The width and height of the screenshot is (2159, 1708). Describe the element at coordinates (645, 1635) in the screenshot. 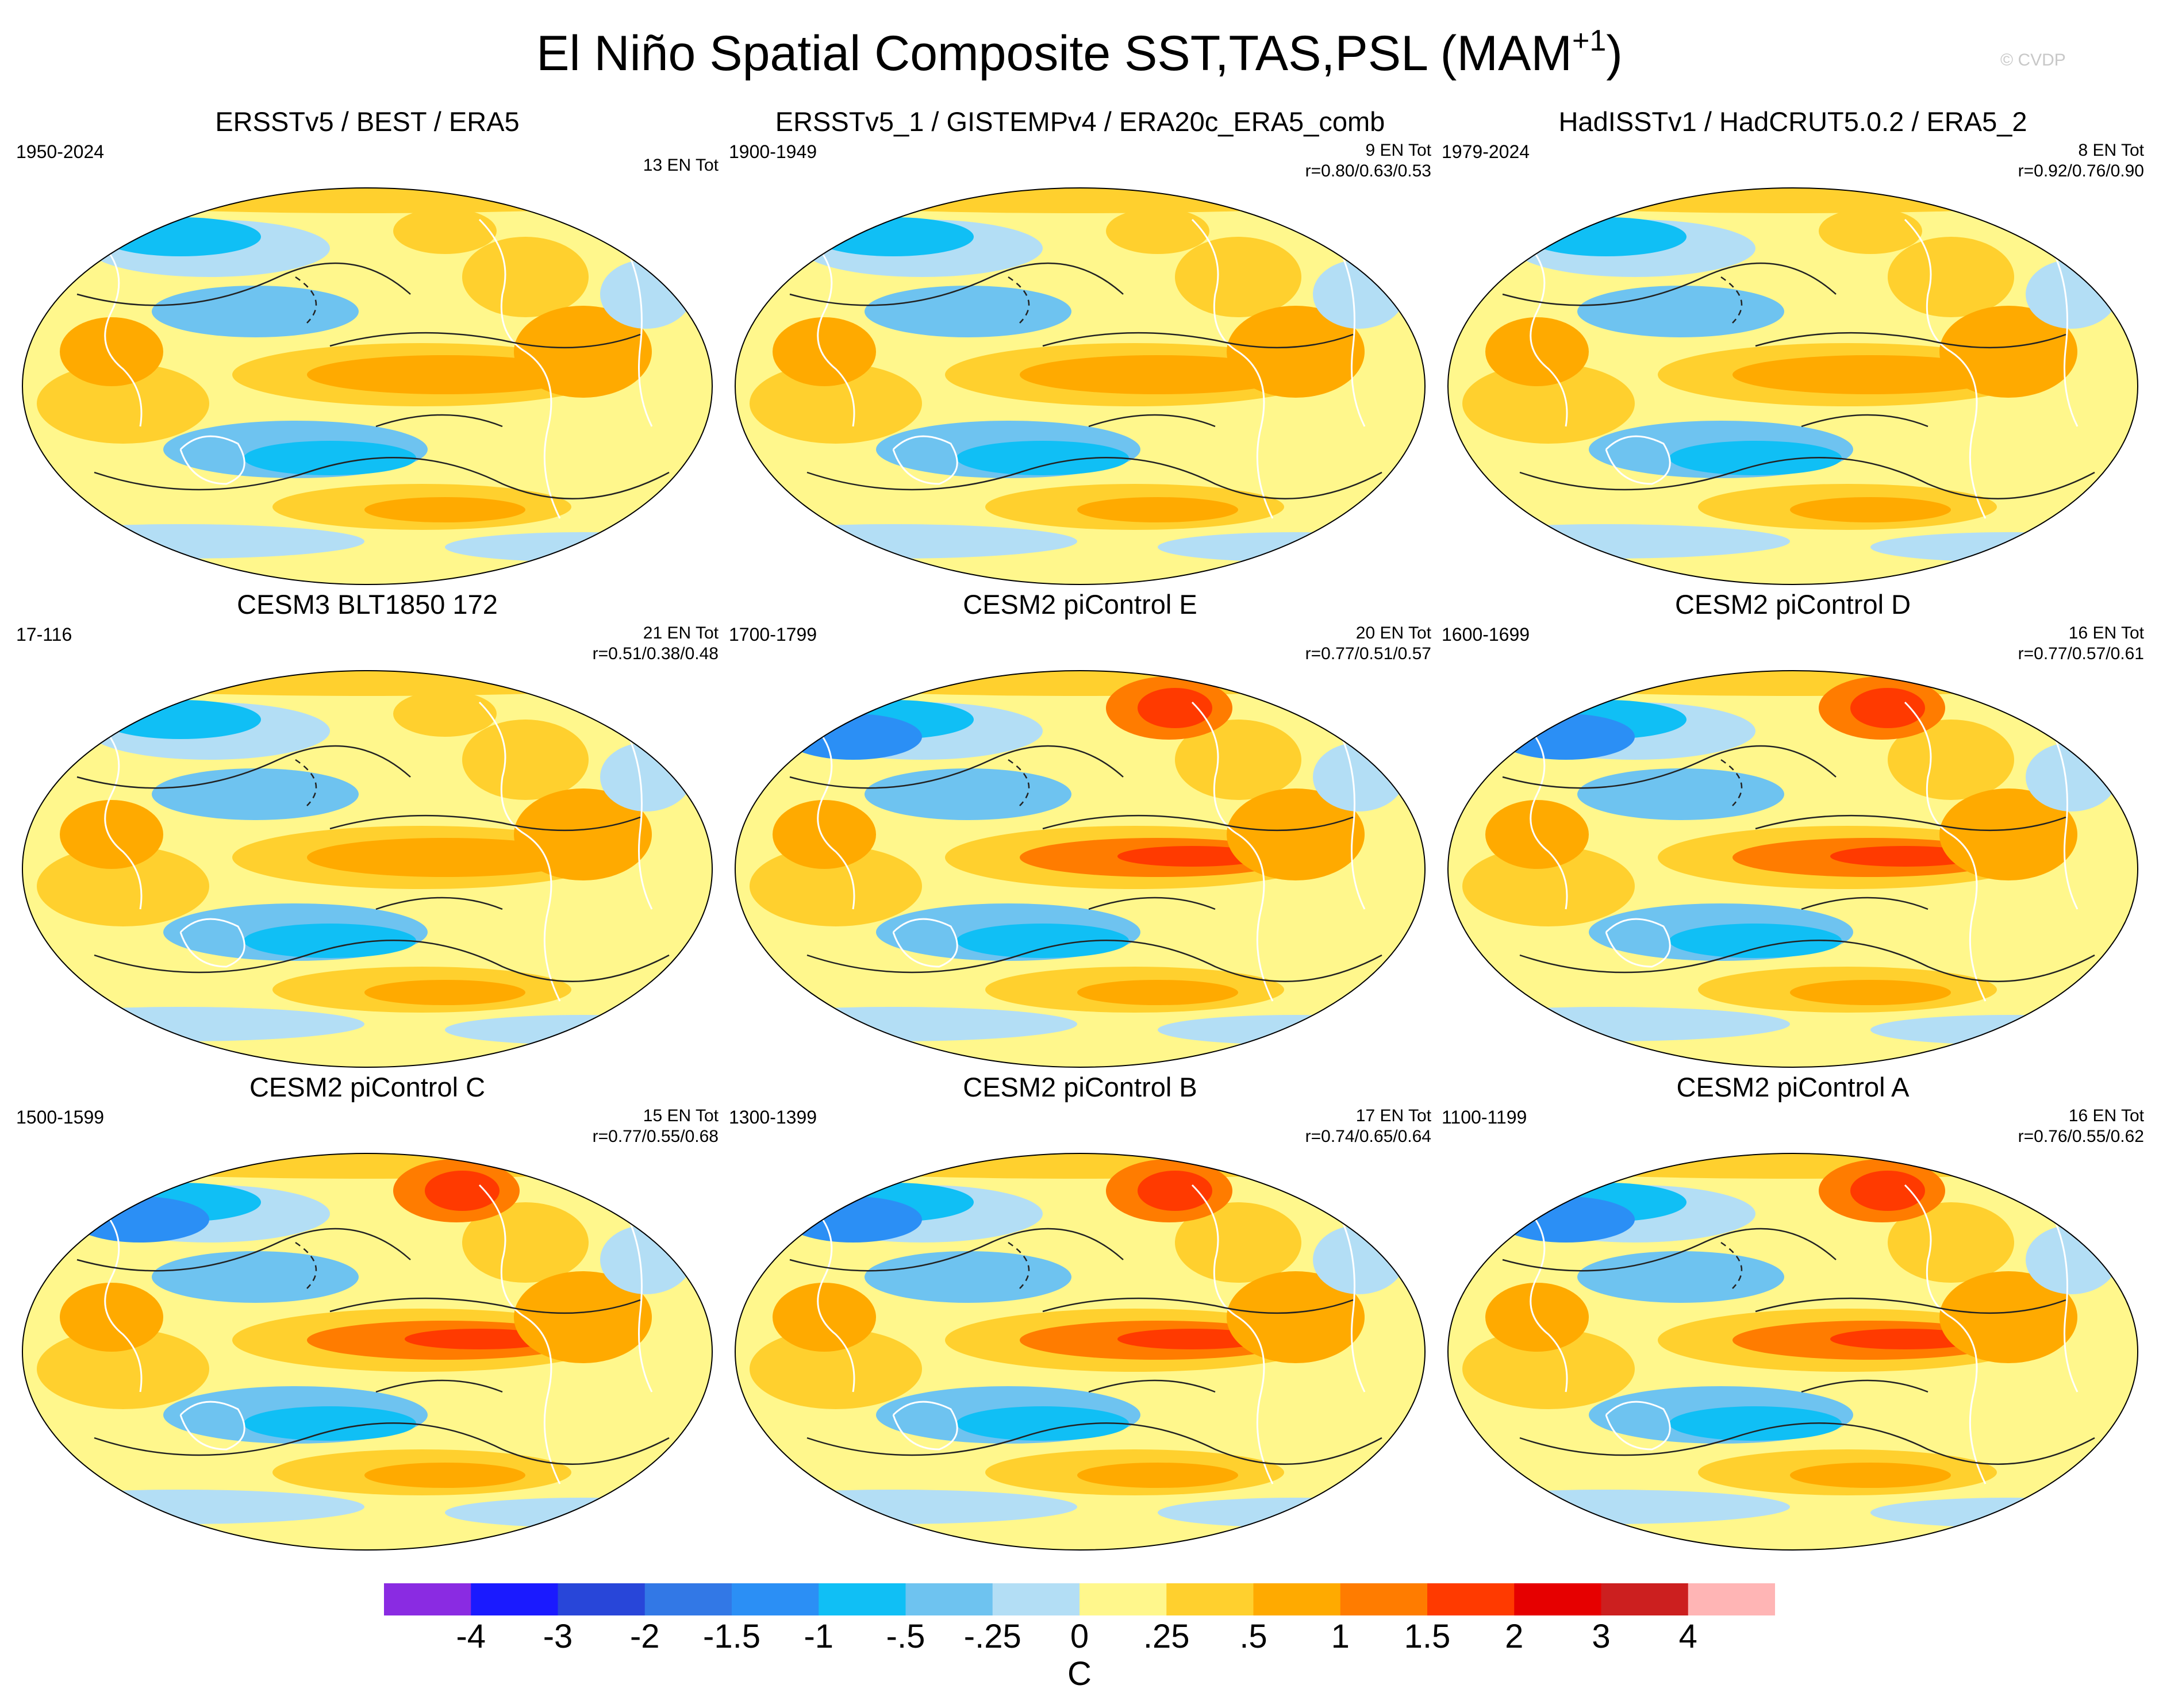

I see `colorbar-tick-label: -2` at that location.